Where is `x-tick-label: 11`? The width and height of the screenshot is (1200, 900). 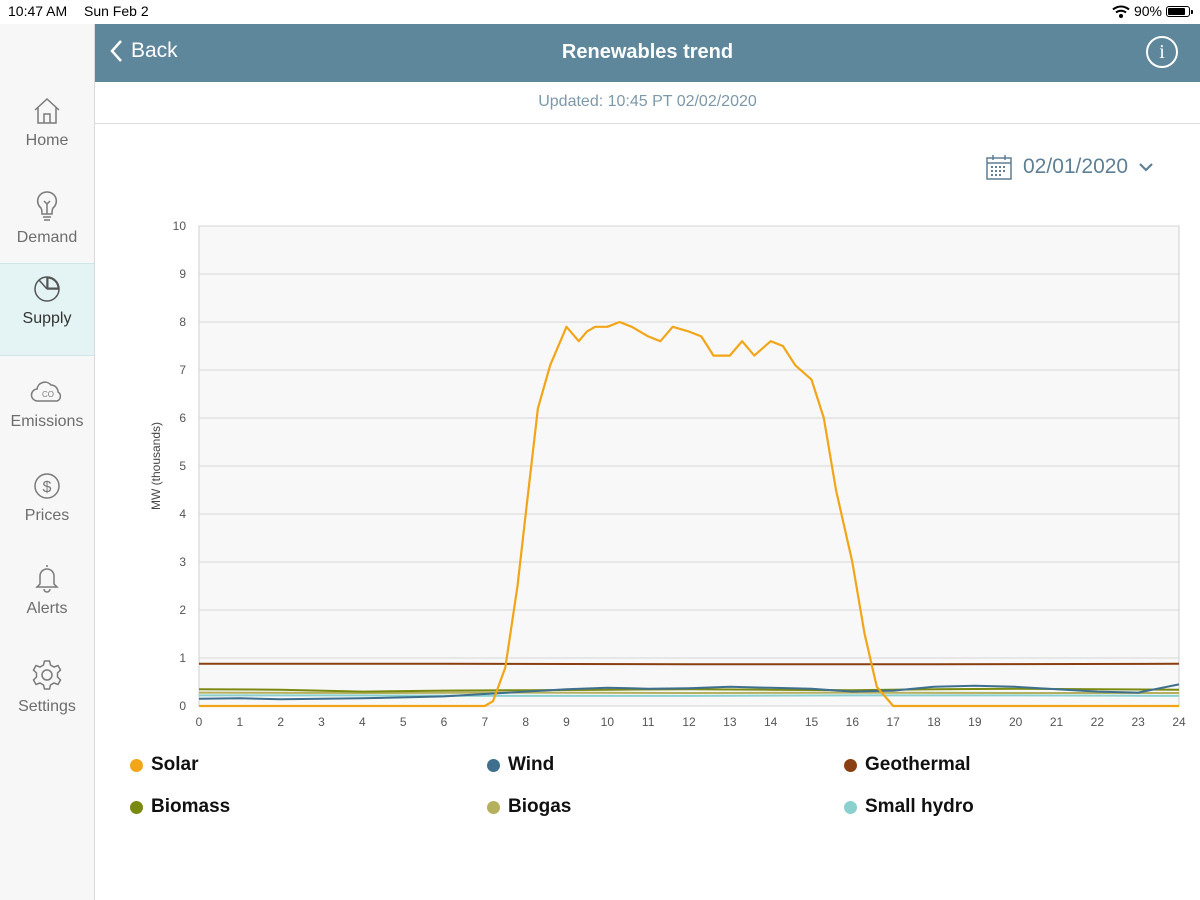 x-tick-label: 11 is located at coordinates (648, 722).